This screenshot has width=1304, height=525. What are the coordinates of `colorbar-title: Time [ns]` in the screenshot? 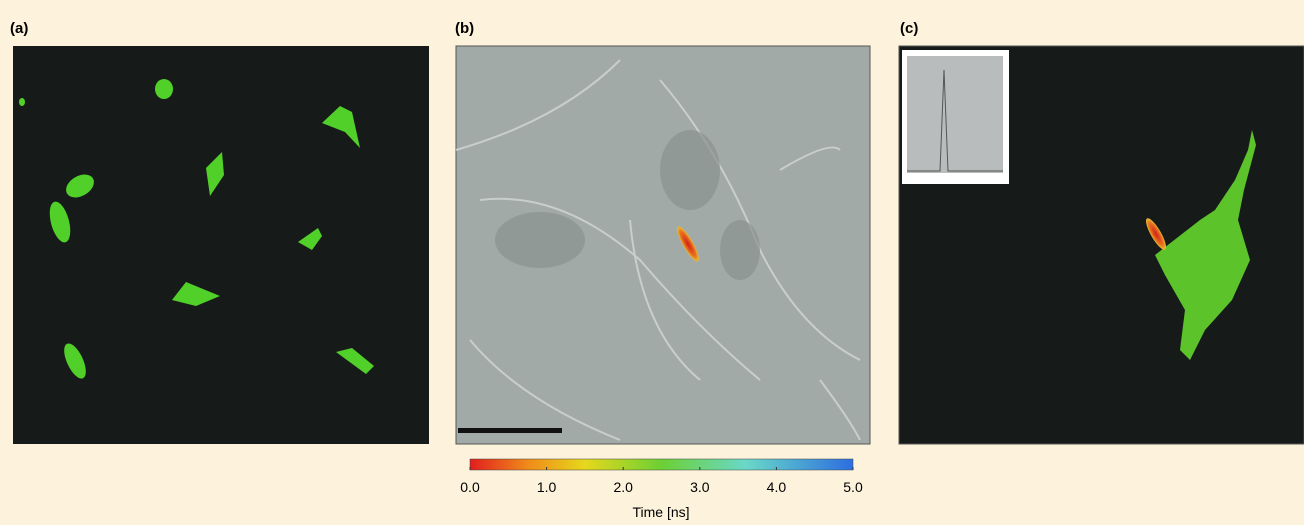 It's located at (660, 512).